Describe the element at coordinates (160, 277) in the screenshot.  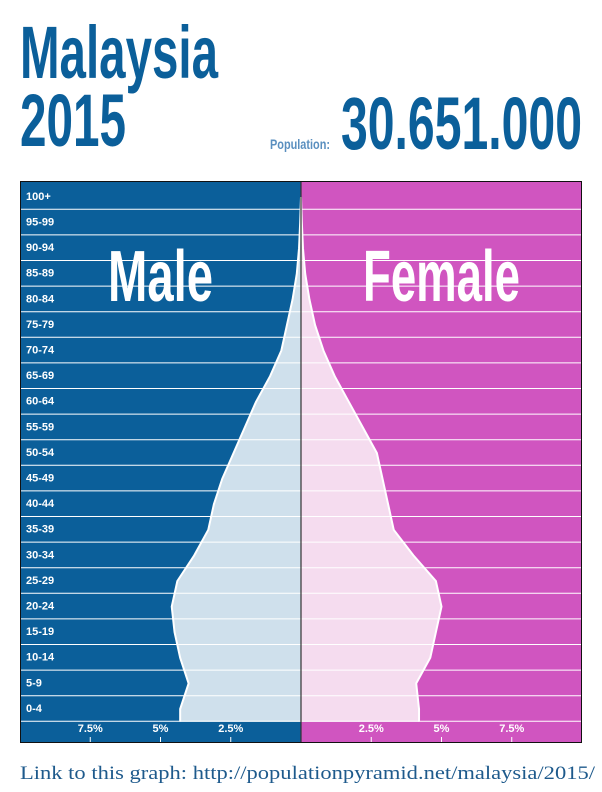
I see `male-label: Male` at that location.